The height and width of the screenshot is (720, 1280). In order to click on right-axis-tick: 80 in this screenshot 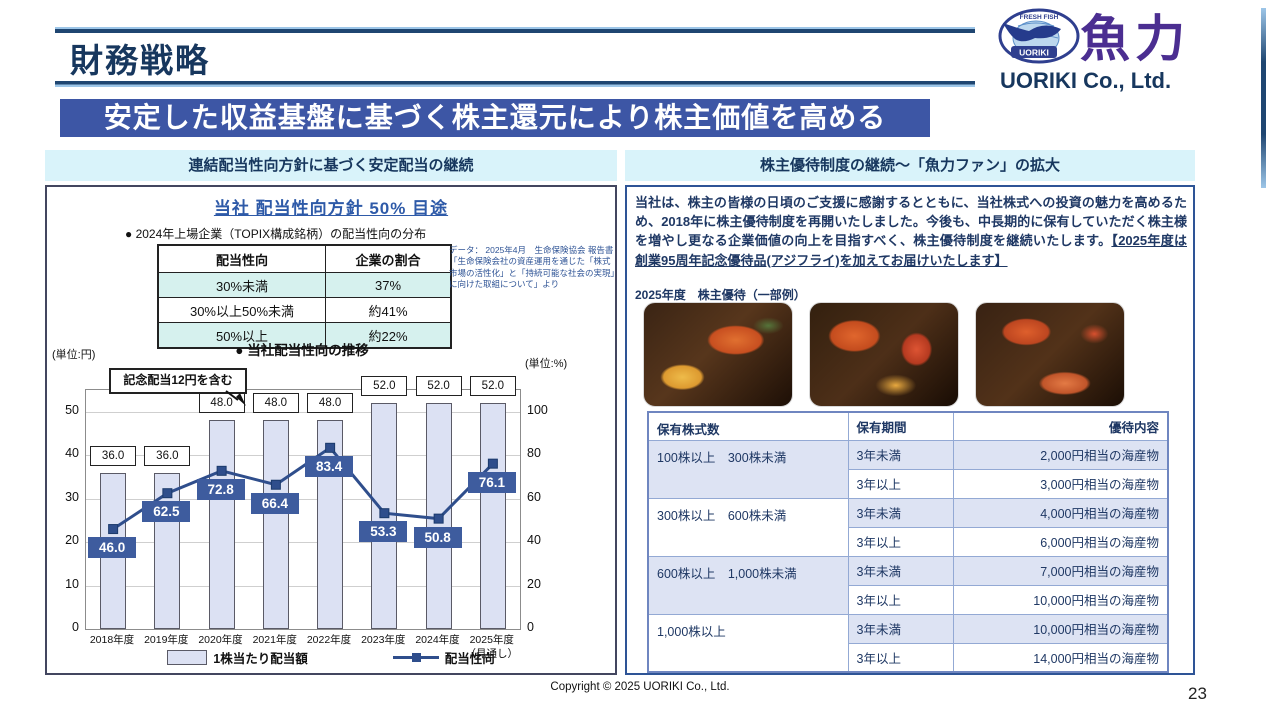, I will do `click(534, 453)`.